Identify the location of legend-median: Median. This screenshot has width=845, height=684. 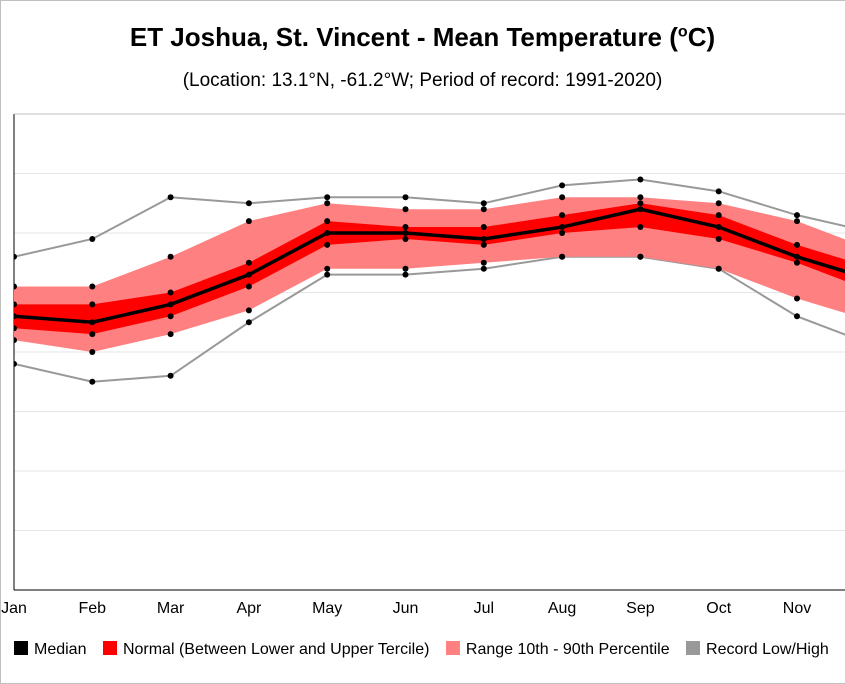
(50, 650).